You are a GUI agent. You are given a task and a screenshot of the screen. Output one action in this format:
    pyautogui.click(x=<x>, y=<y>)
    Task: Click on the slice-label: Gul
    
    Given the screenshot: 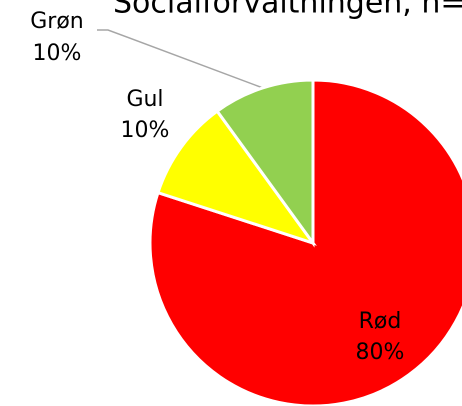 What is the action you would take?
    pyautogui.click(x=144, y=99)
    